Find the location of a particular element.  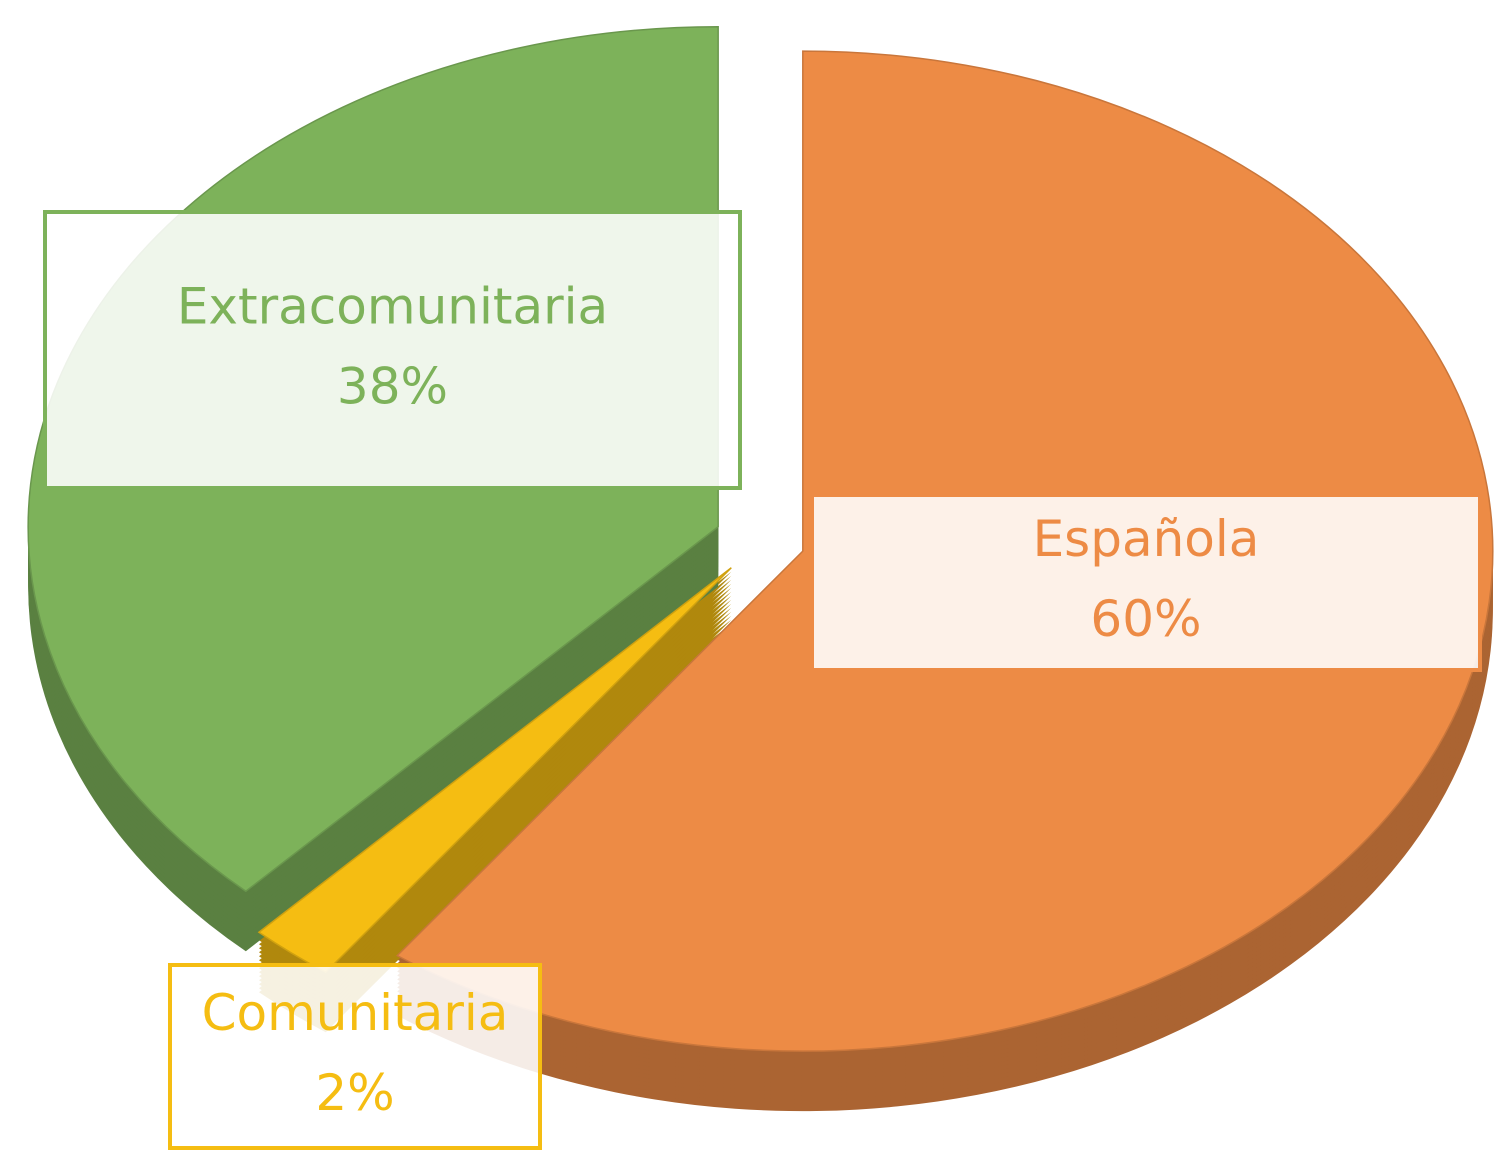

label-value: 2% is located at coordinates (354, 1093).